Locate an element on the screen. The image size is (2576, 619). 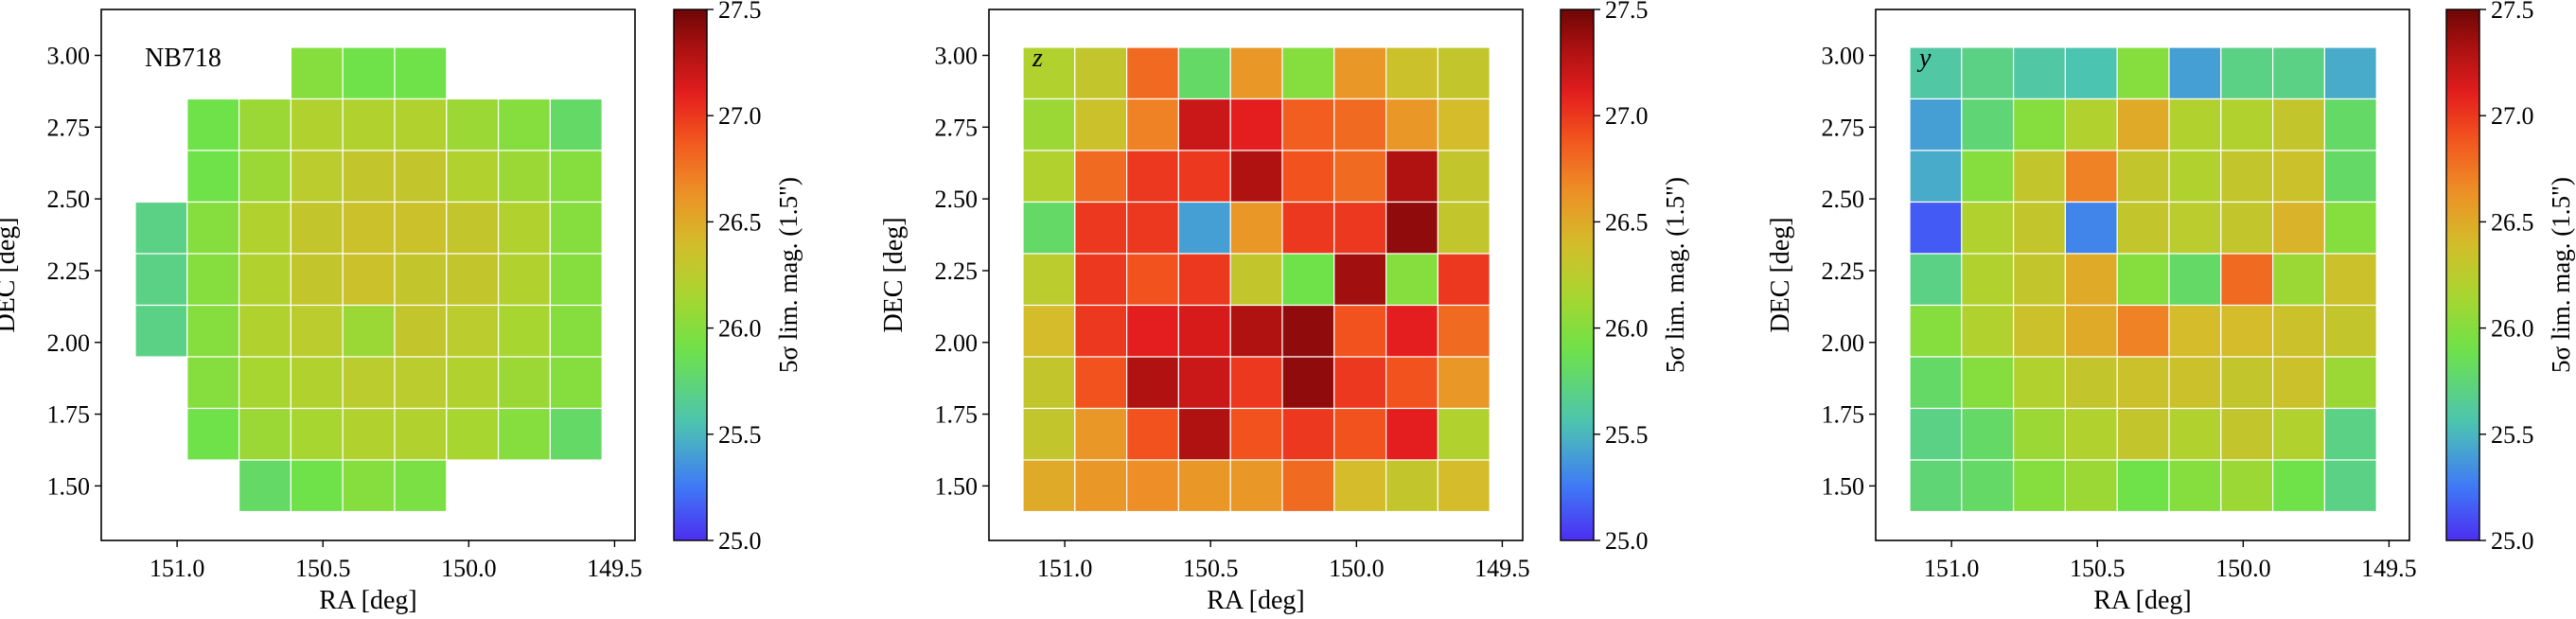
colorbar-tick-label: 26.0 is located at coordinates (740, 329).